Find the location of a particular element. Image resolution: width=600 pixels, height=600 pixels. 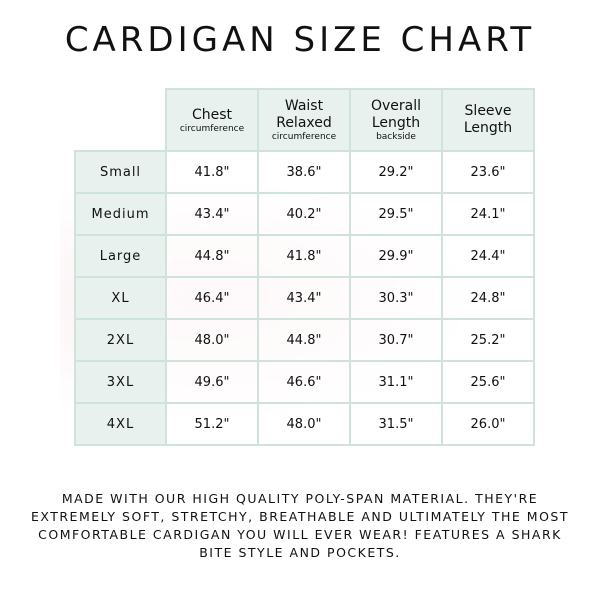

measurement-cell: 23.6" is located at coordinates (488, 172).